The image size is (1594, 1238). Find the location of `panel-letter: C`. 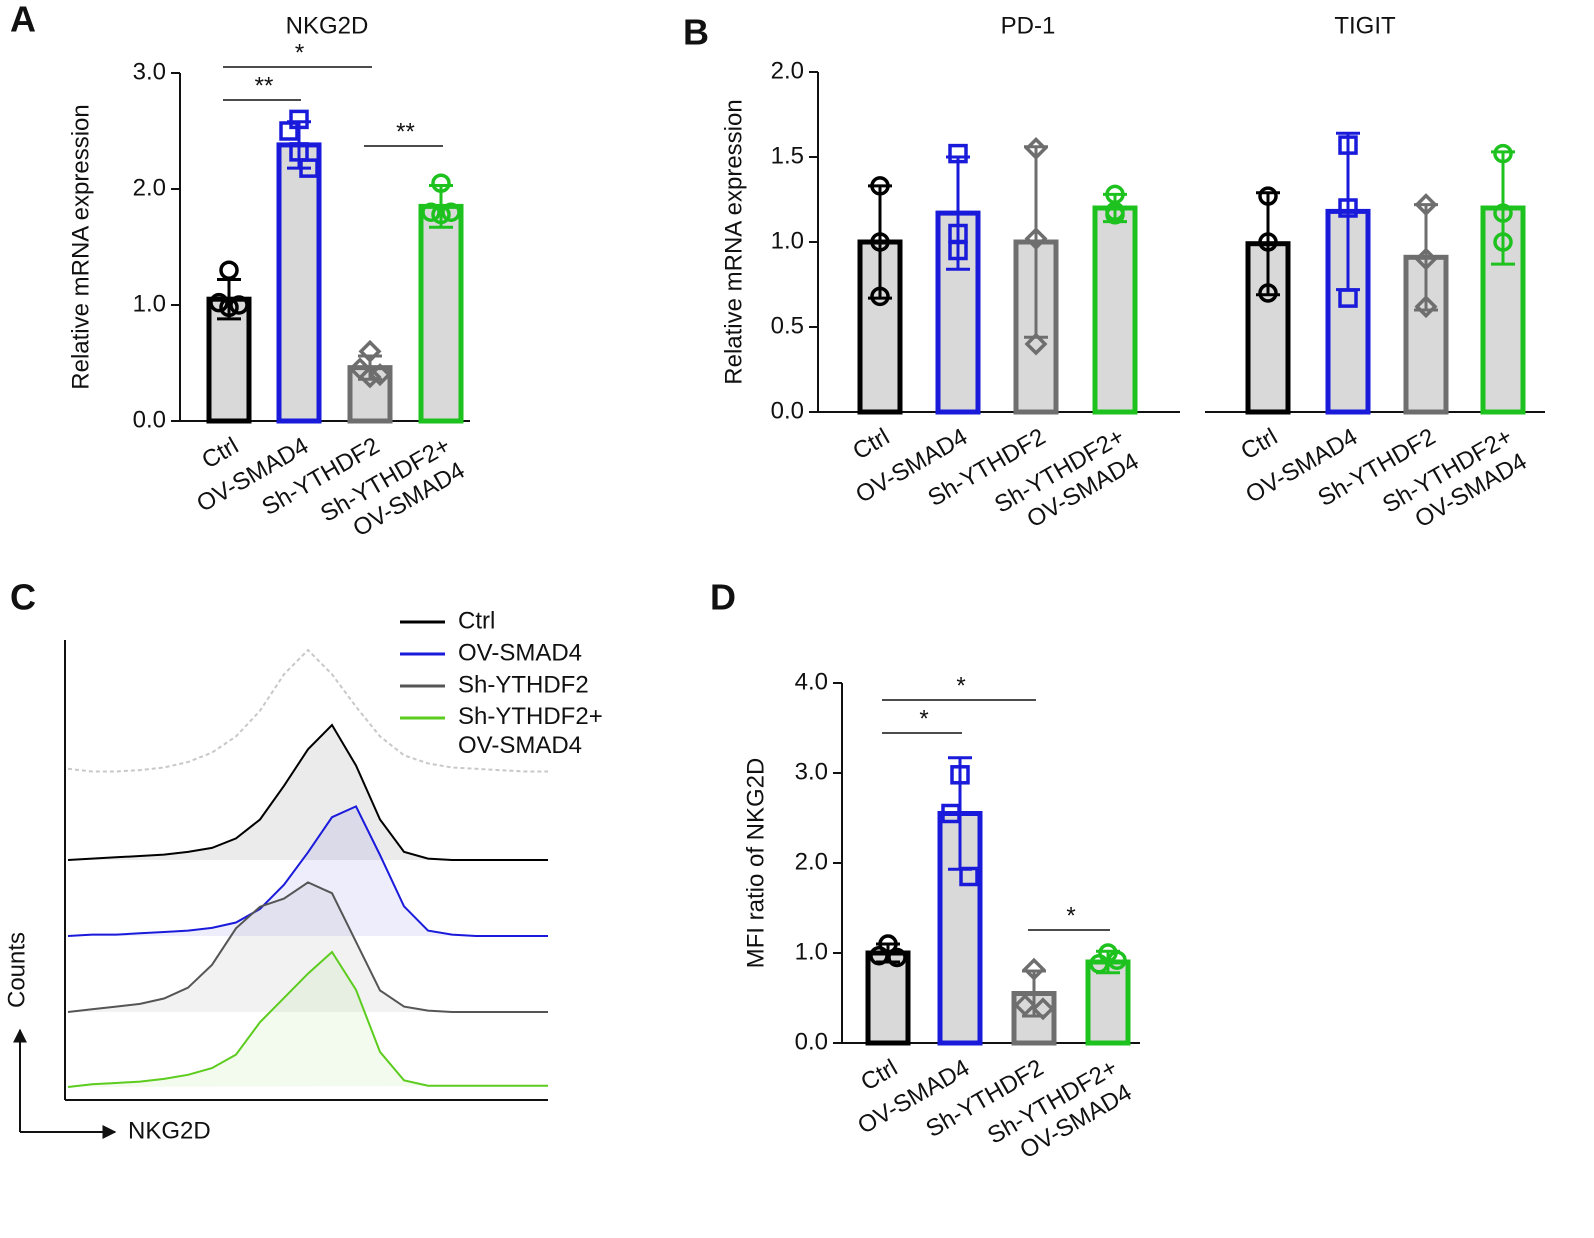

panel-letter: C is located at coordinates (23, 597).